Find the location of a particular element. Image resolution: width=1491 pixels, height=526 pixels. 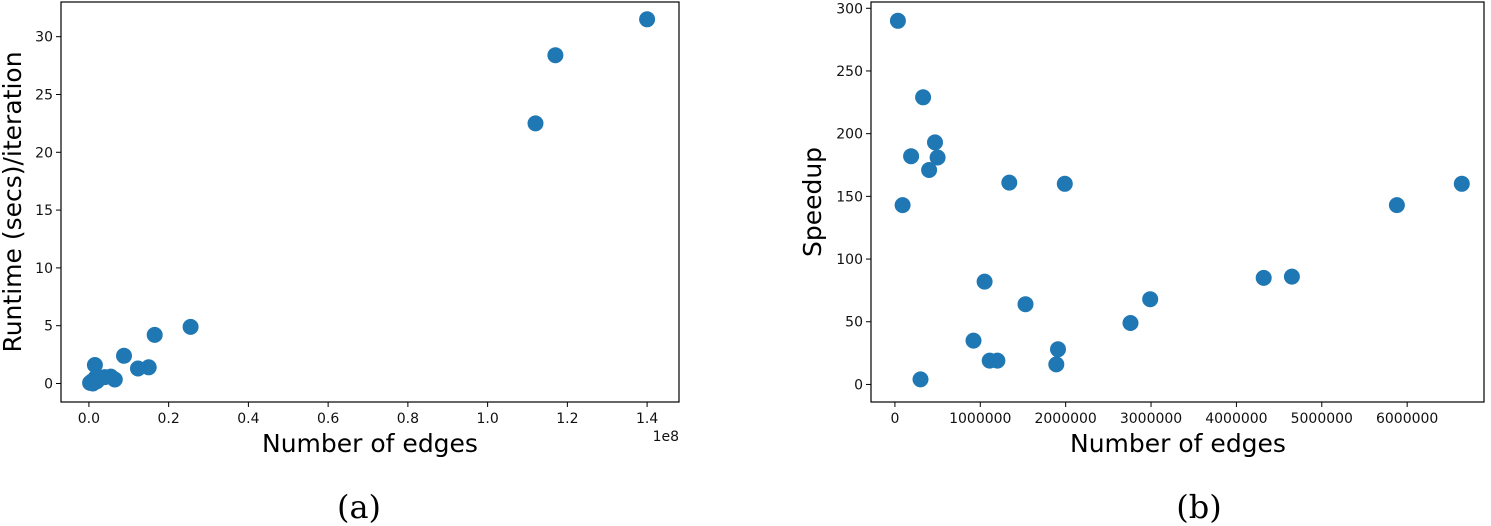

y-tick-label: 30 is located at coordinates (44, 38).